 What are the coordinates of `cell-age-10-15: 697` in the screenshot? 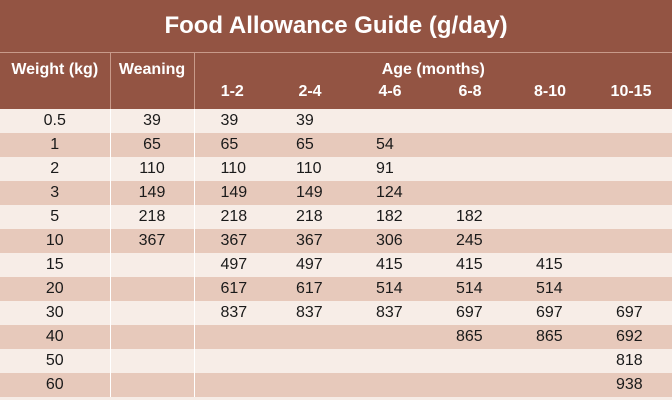 It's located at (631, 313).